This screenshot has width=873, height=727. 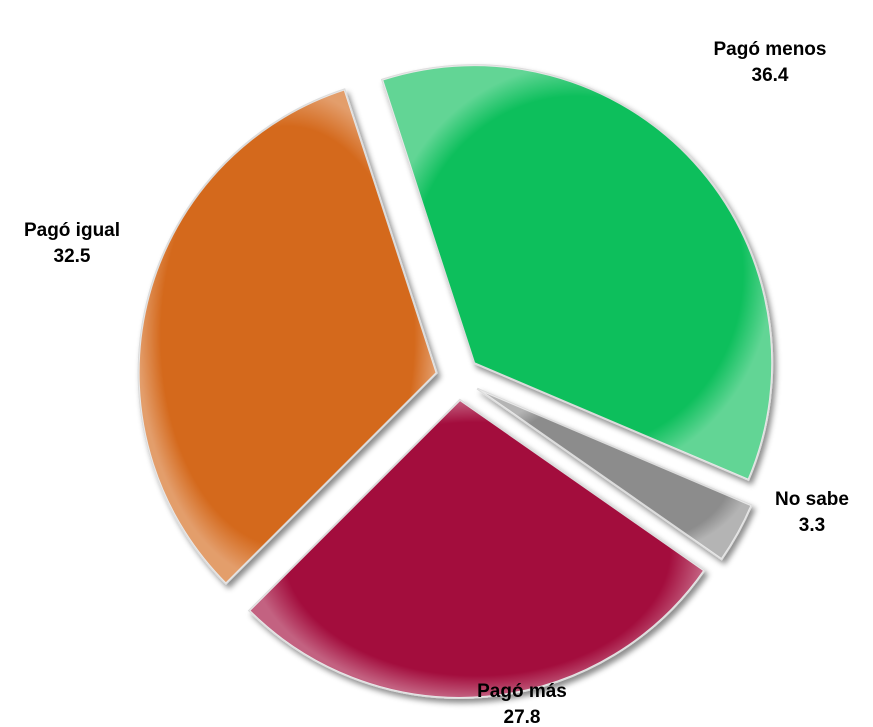 I want to click on slice-label: Pagó más, so click(x=522, y=691).